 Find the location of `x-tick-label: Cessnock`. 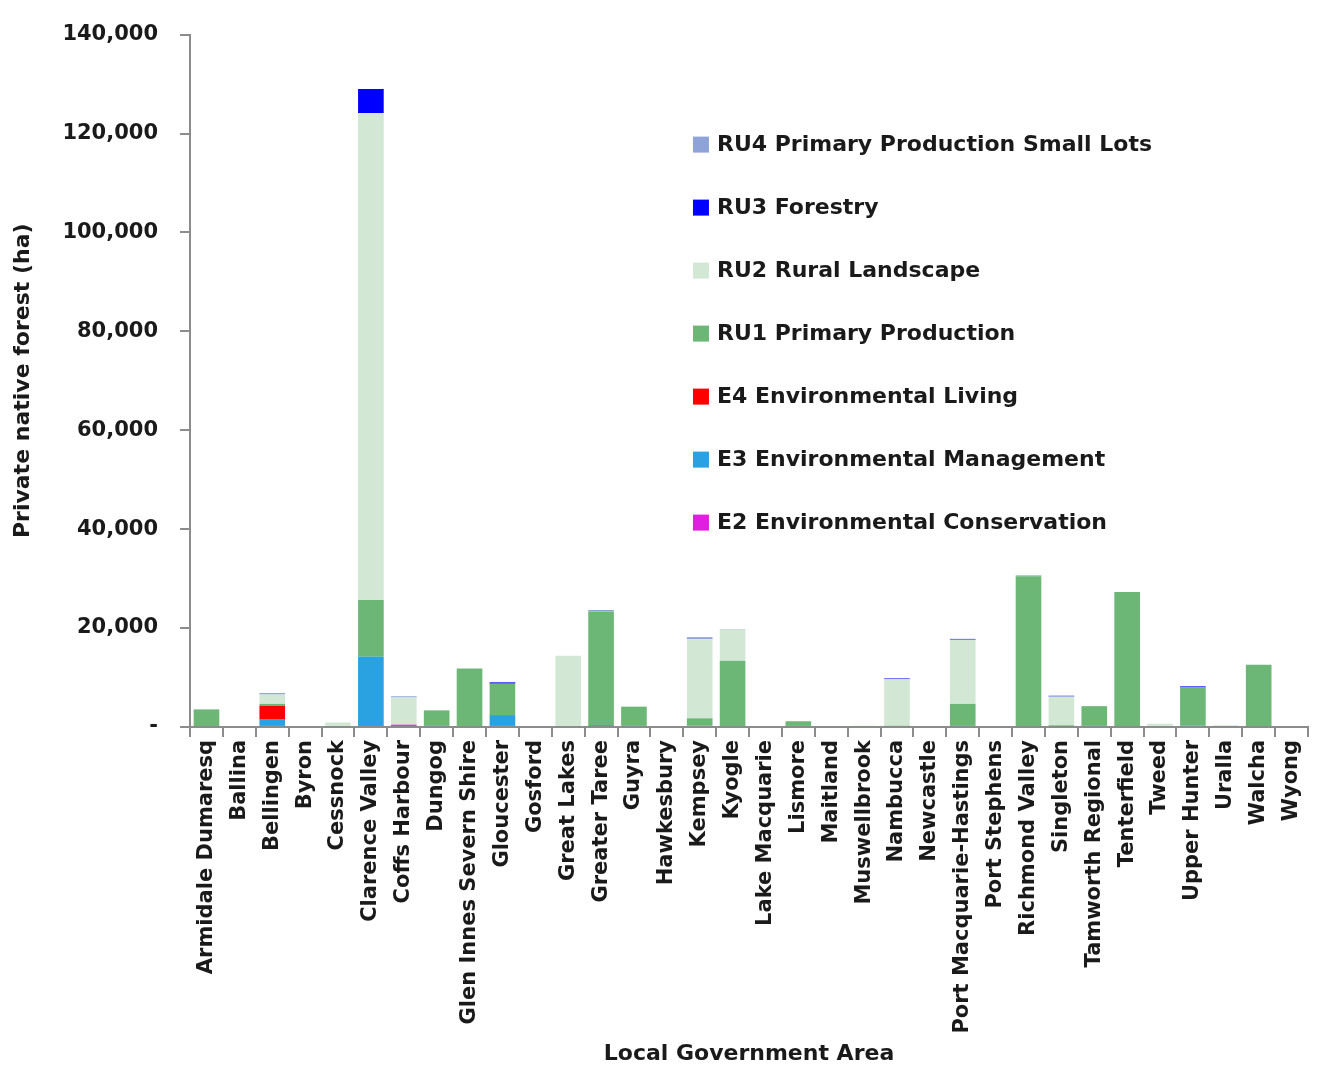

x-tick-label: Cessnock is located at coordinates (336, 794).